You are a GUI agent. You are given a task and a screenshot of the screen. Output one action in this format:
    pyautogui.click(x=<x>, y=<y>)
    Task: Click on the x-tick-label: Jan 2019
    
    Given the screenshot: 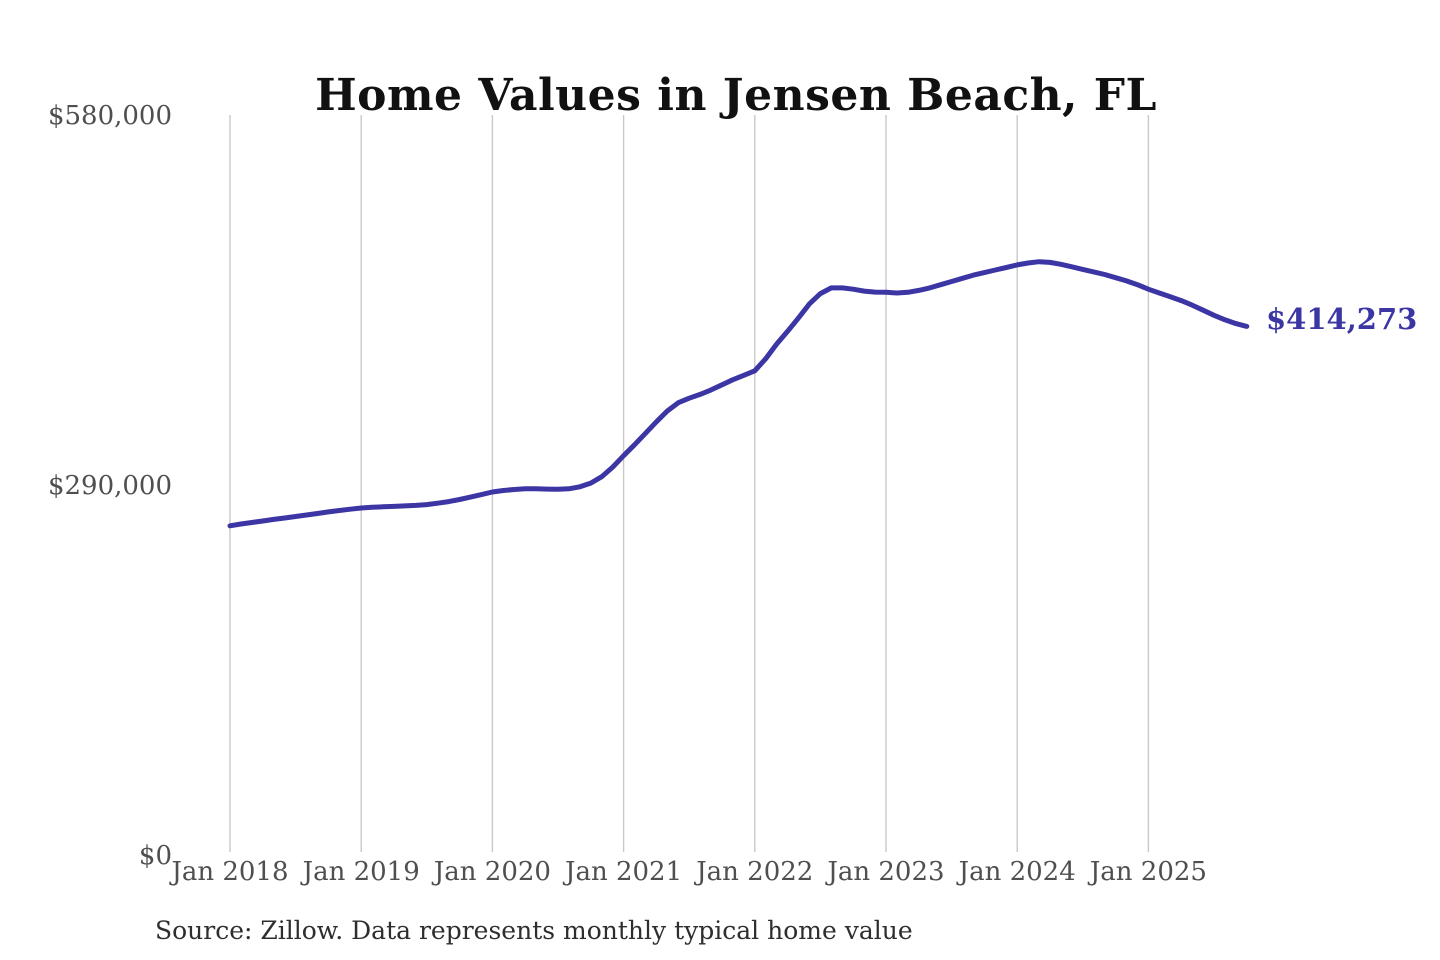 What is the action you would take?
    pyautogui.click(x=360, y=872)
    